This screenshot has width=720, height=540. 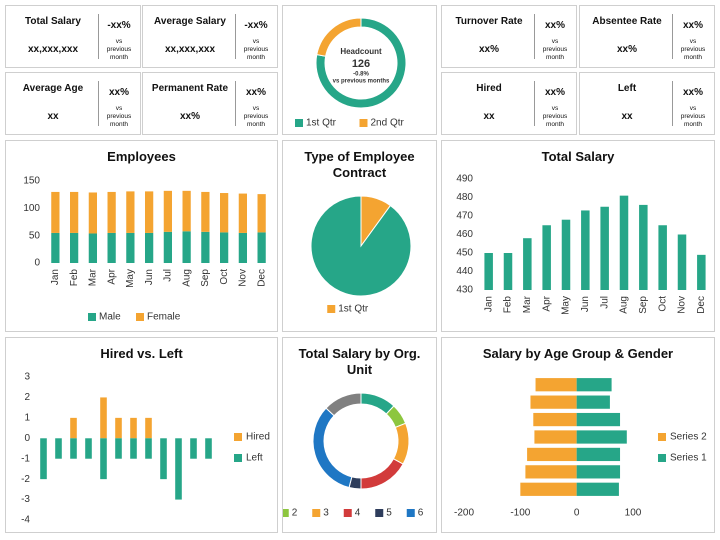 I want to click on x-tick-label: Apr, so click(x=111, y=276).